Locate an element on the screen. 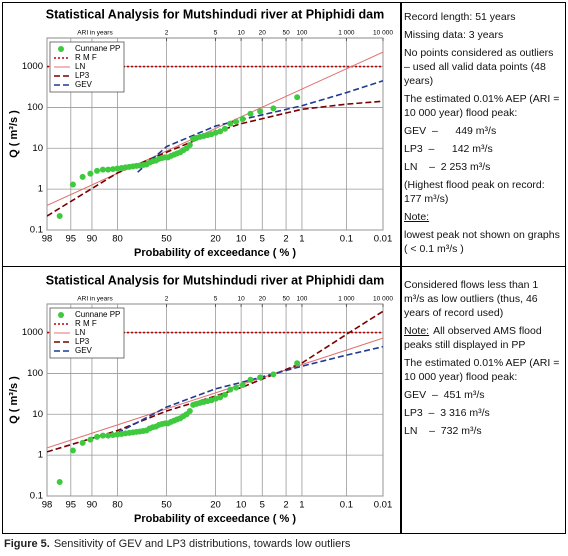  note-line: Record length: 51 years is located at coordinates (460, 17).